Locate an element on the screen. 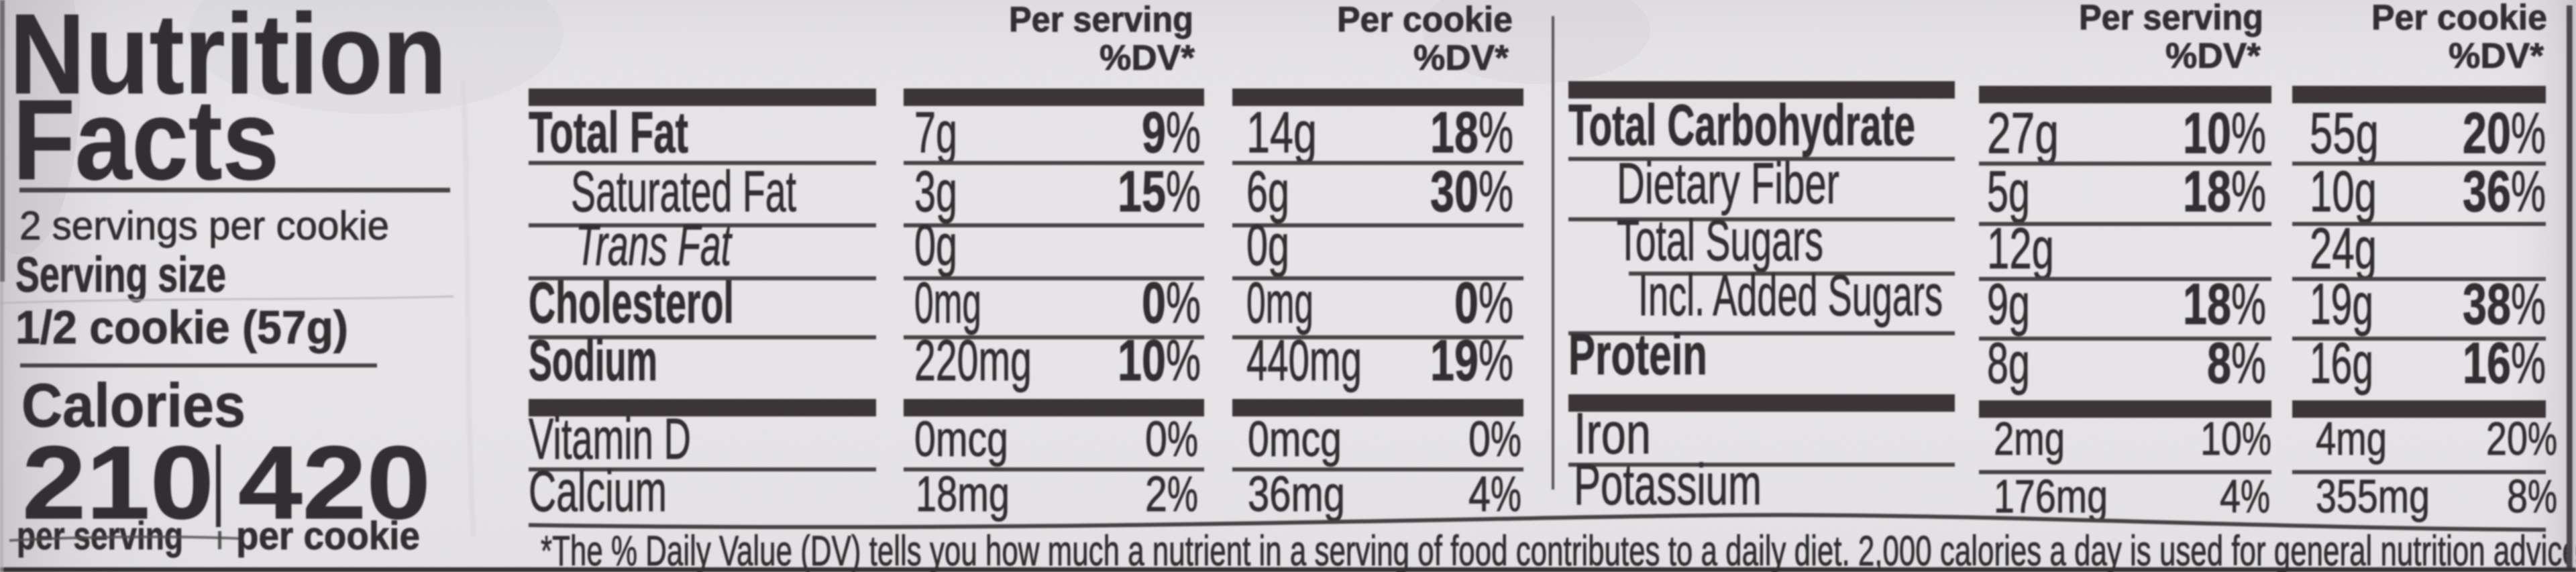 The width and height of the screenshot is (2576, 572). svg-text: 176mg is located at coordinates (2051, 496).